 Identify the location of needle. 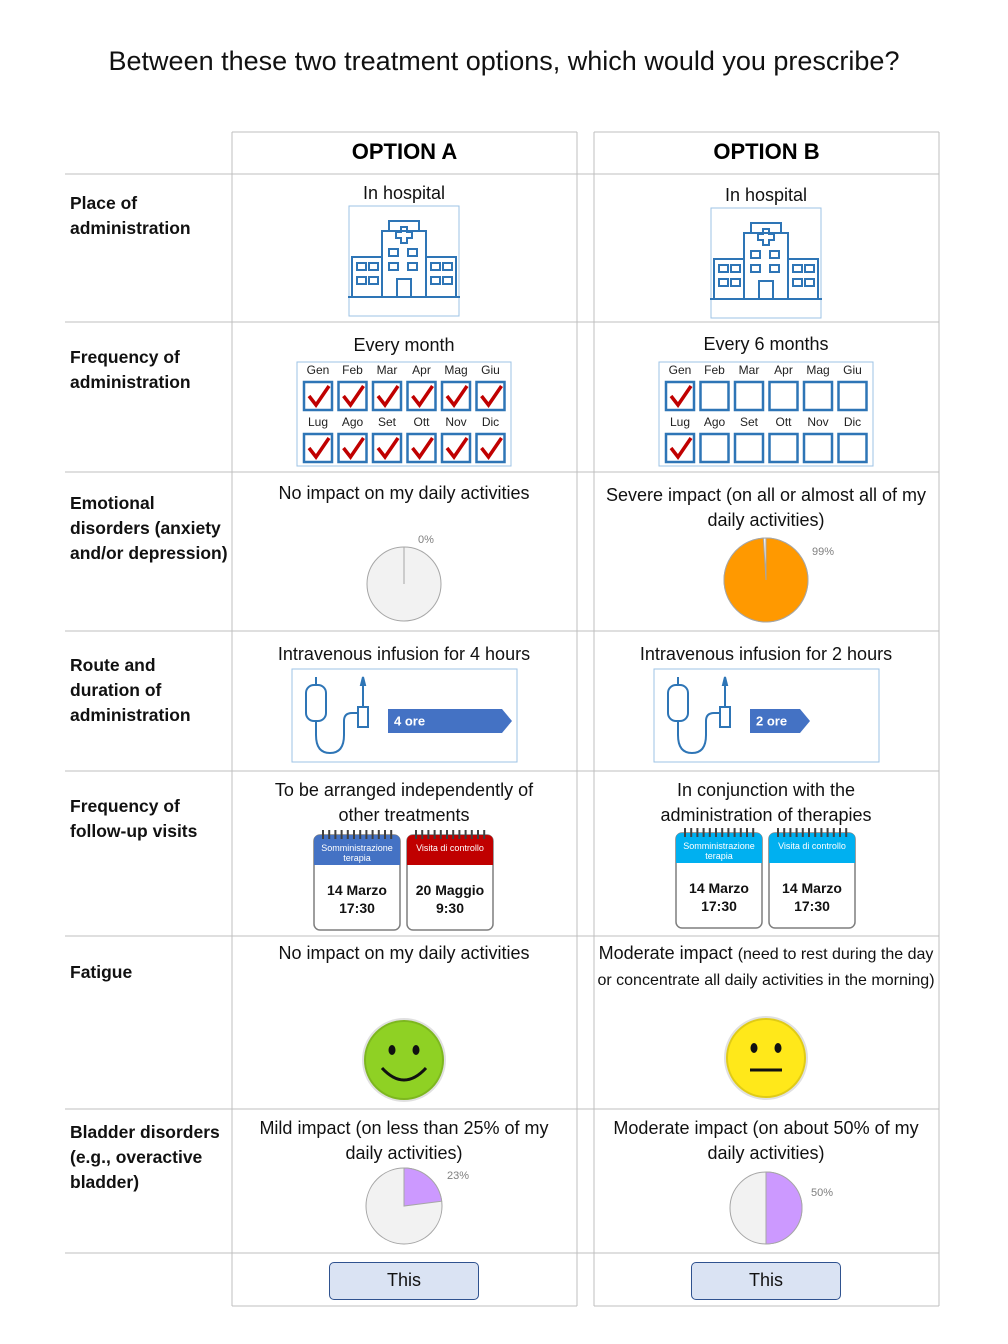
(363, 681).